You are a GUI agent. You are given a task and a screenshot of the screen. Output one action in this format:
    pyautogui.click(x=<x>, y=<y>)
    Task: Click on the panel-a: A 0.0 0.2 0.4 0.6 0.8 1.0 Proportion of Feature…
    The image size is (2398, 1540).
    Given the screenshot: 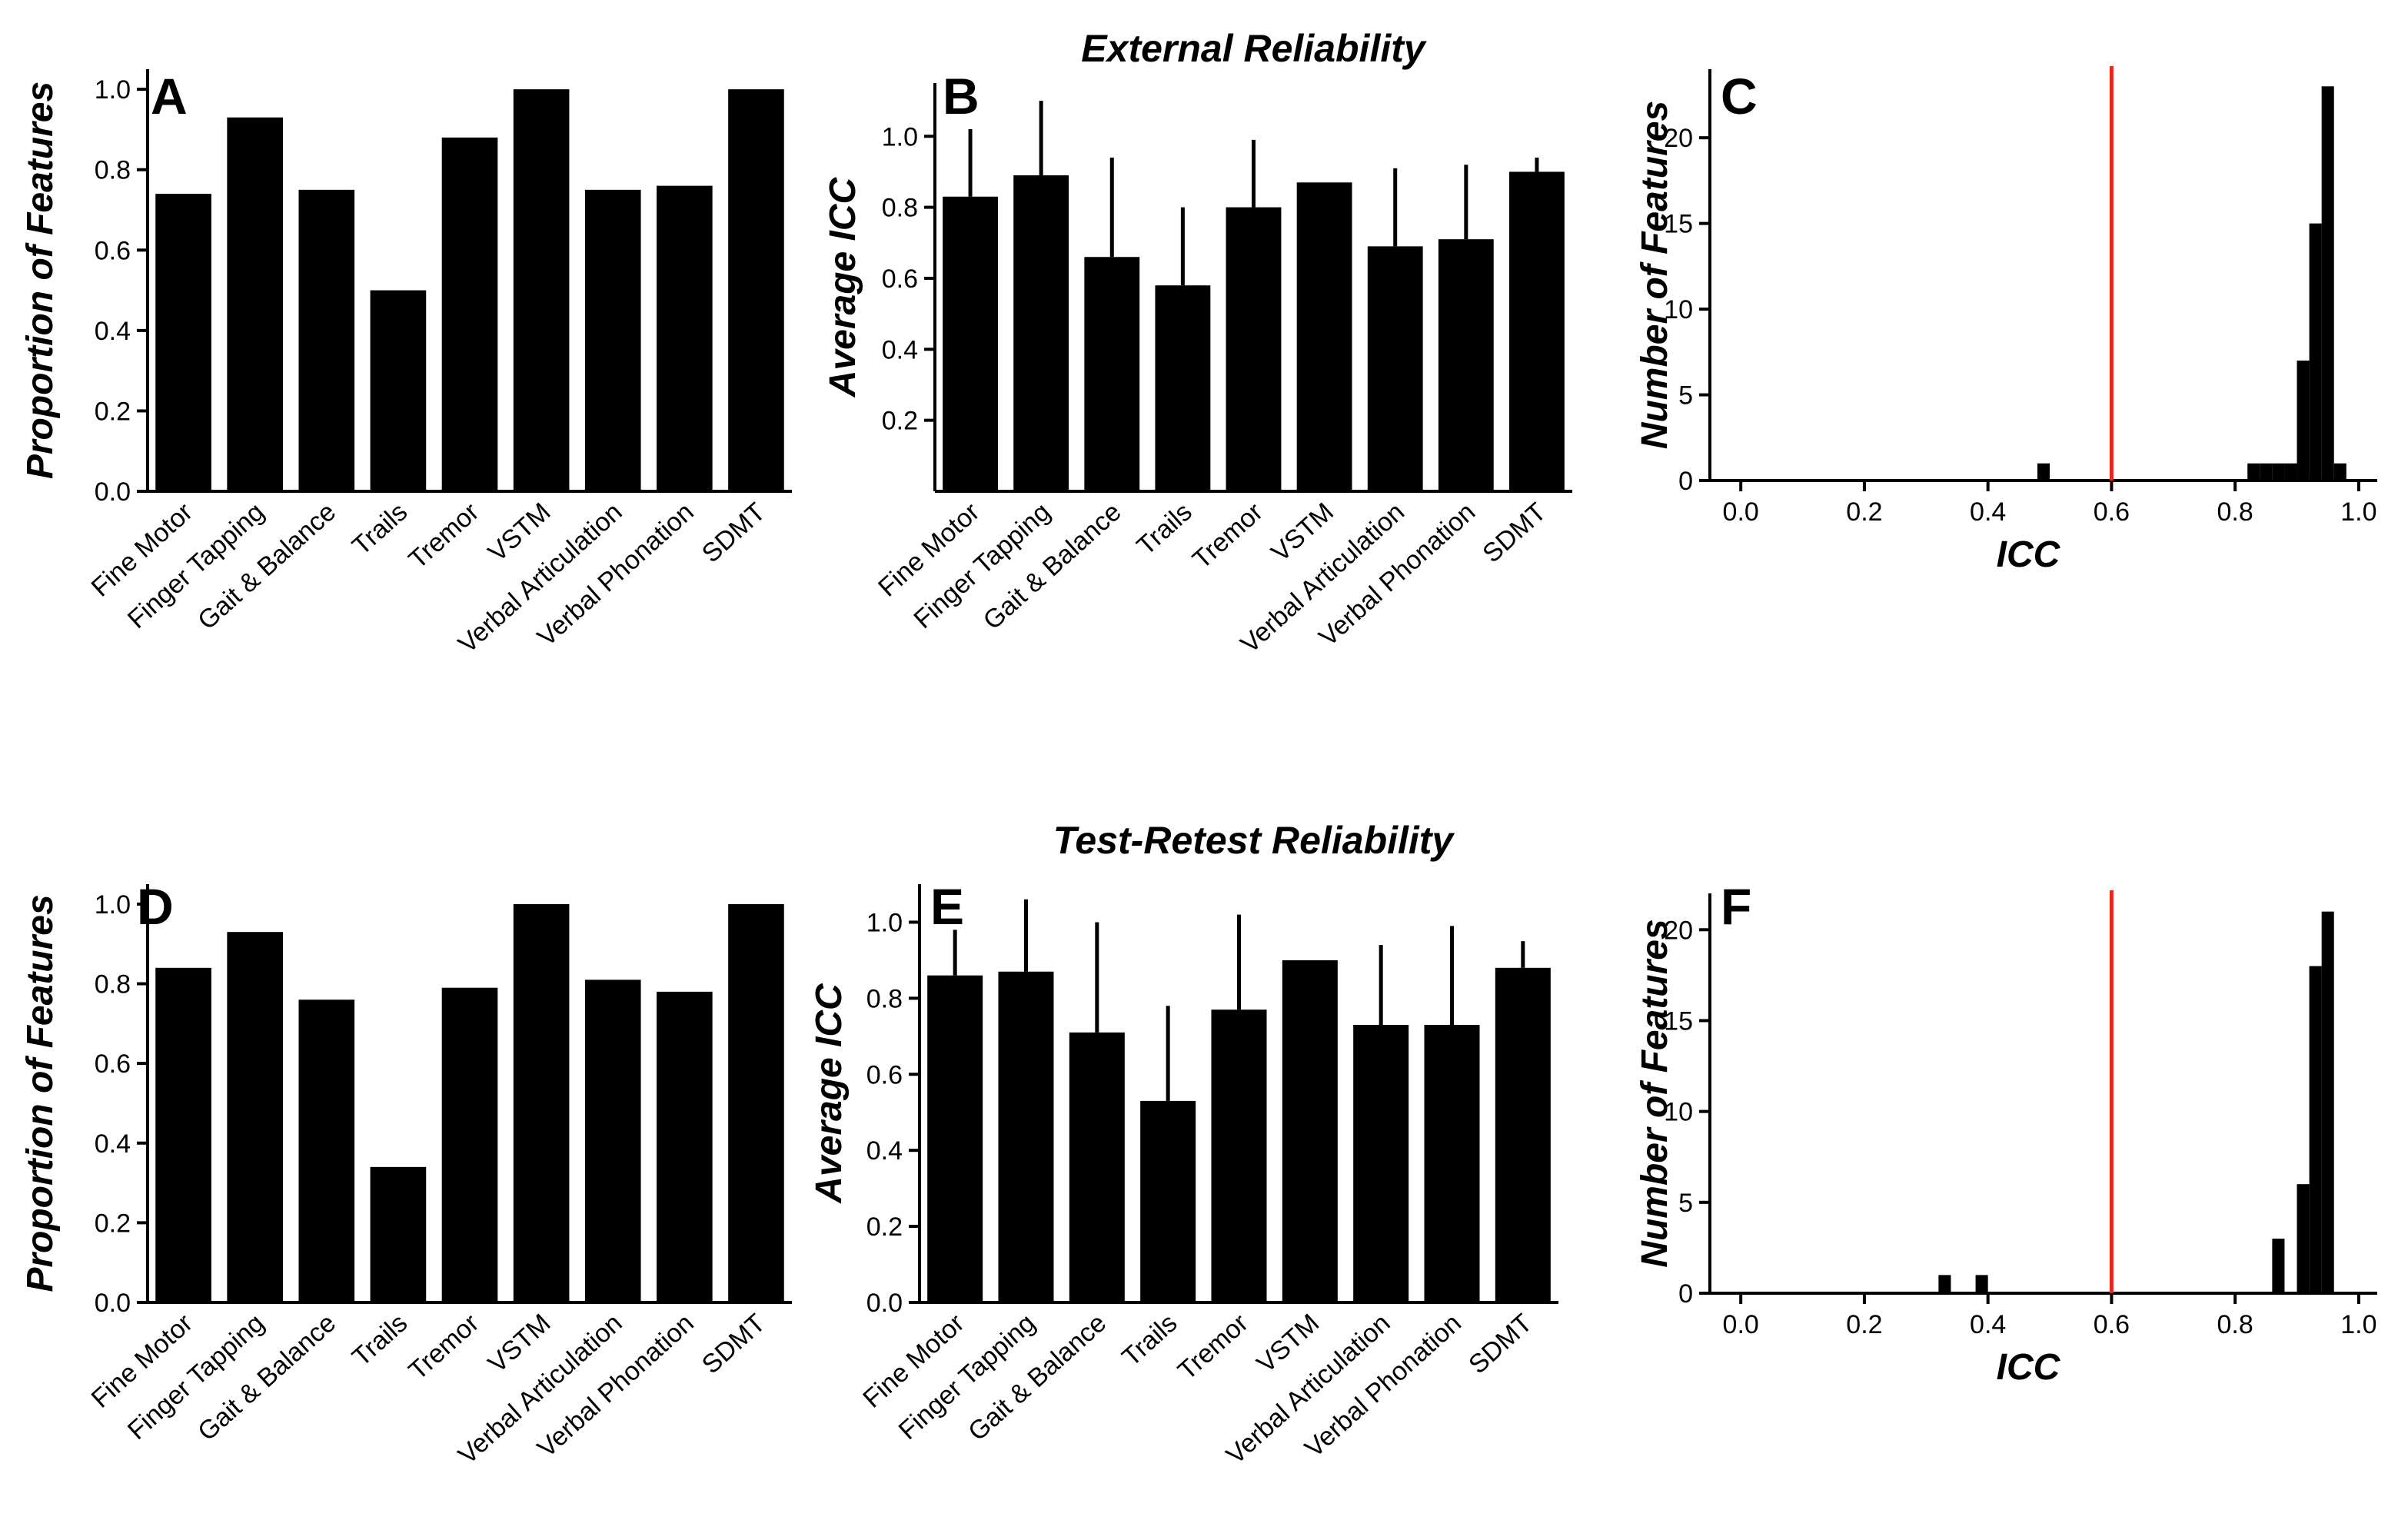 What is the action you would take?
    pyautogui.click(x=406, y=363)
    